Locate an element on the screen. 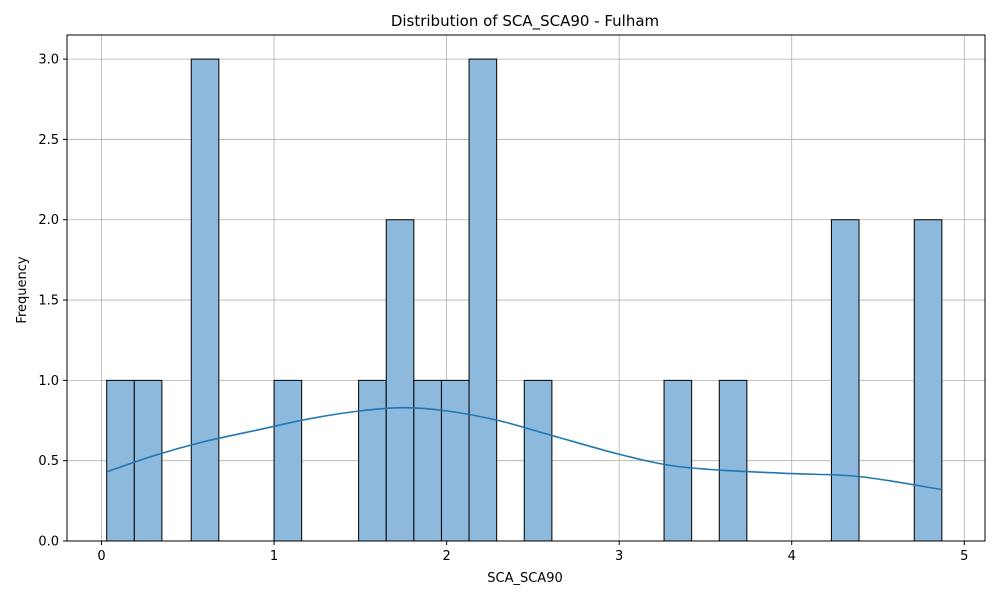 This screenshot has width=1000, height=600. x-tick-label: 1 is located at coordinates (274, 556).